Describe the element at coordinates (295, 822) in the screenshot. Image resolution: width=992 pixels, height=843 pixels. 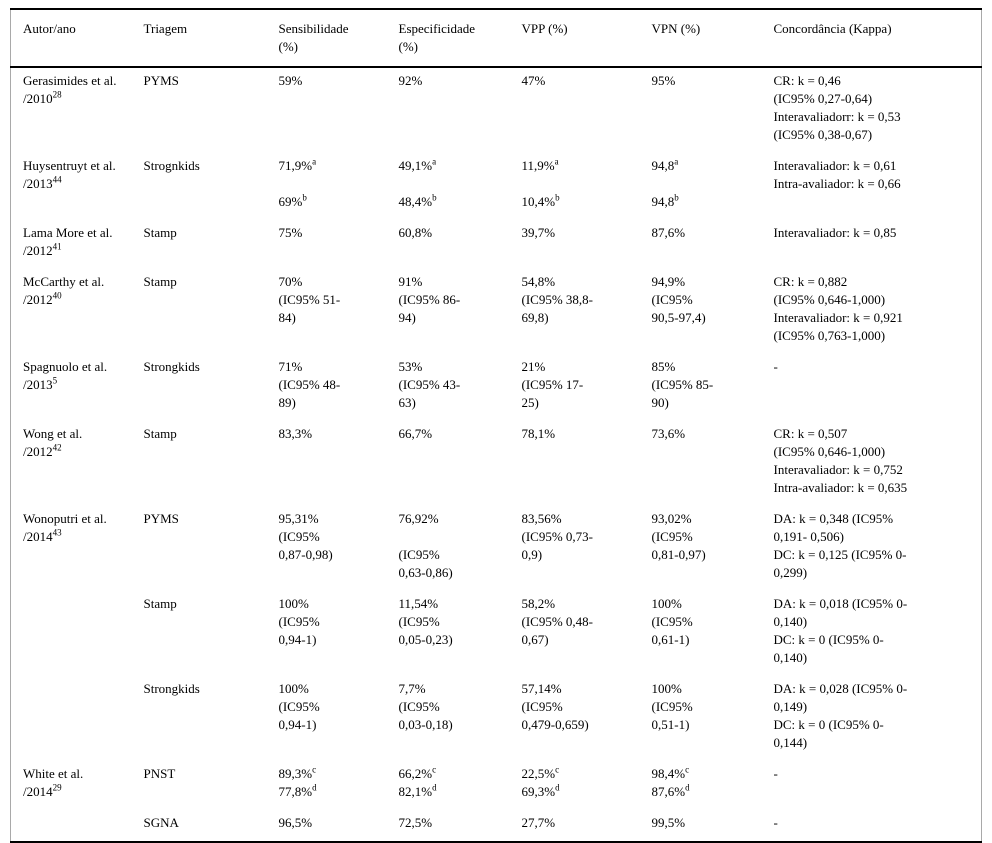
I see `cell-sensibilidade: 96,5%` at that location.